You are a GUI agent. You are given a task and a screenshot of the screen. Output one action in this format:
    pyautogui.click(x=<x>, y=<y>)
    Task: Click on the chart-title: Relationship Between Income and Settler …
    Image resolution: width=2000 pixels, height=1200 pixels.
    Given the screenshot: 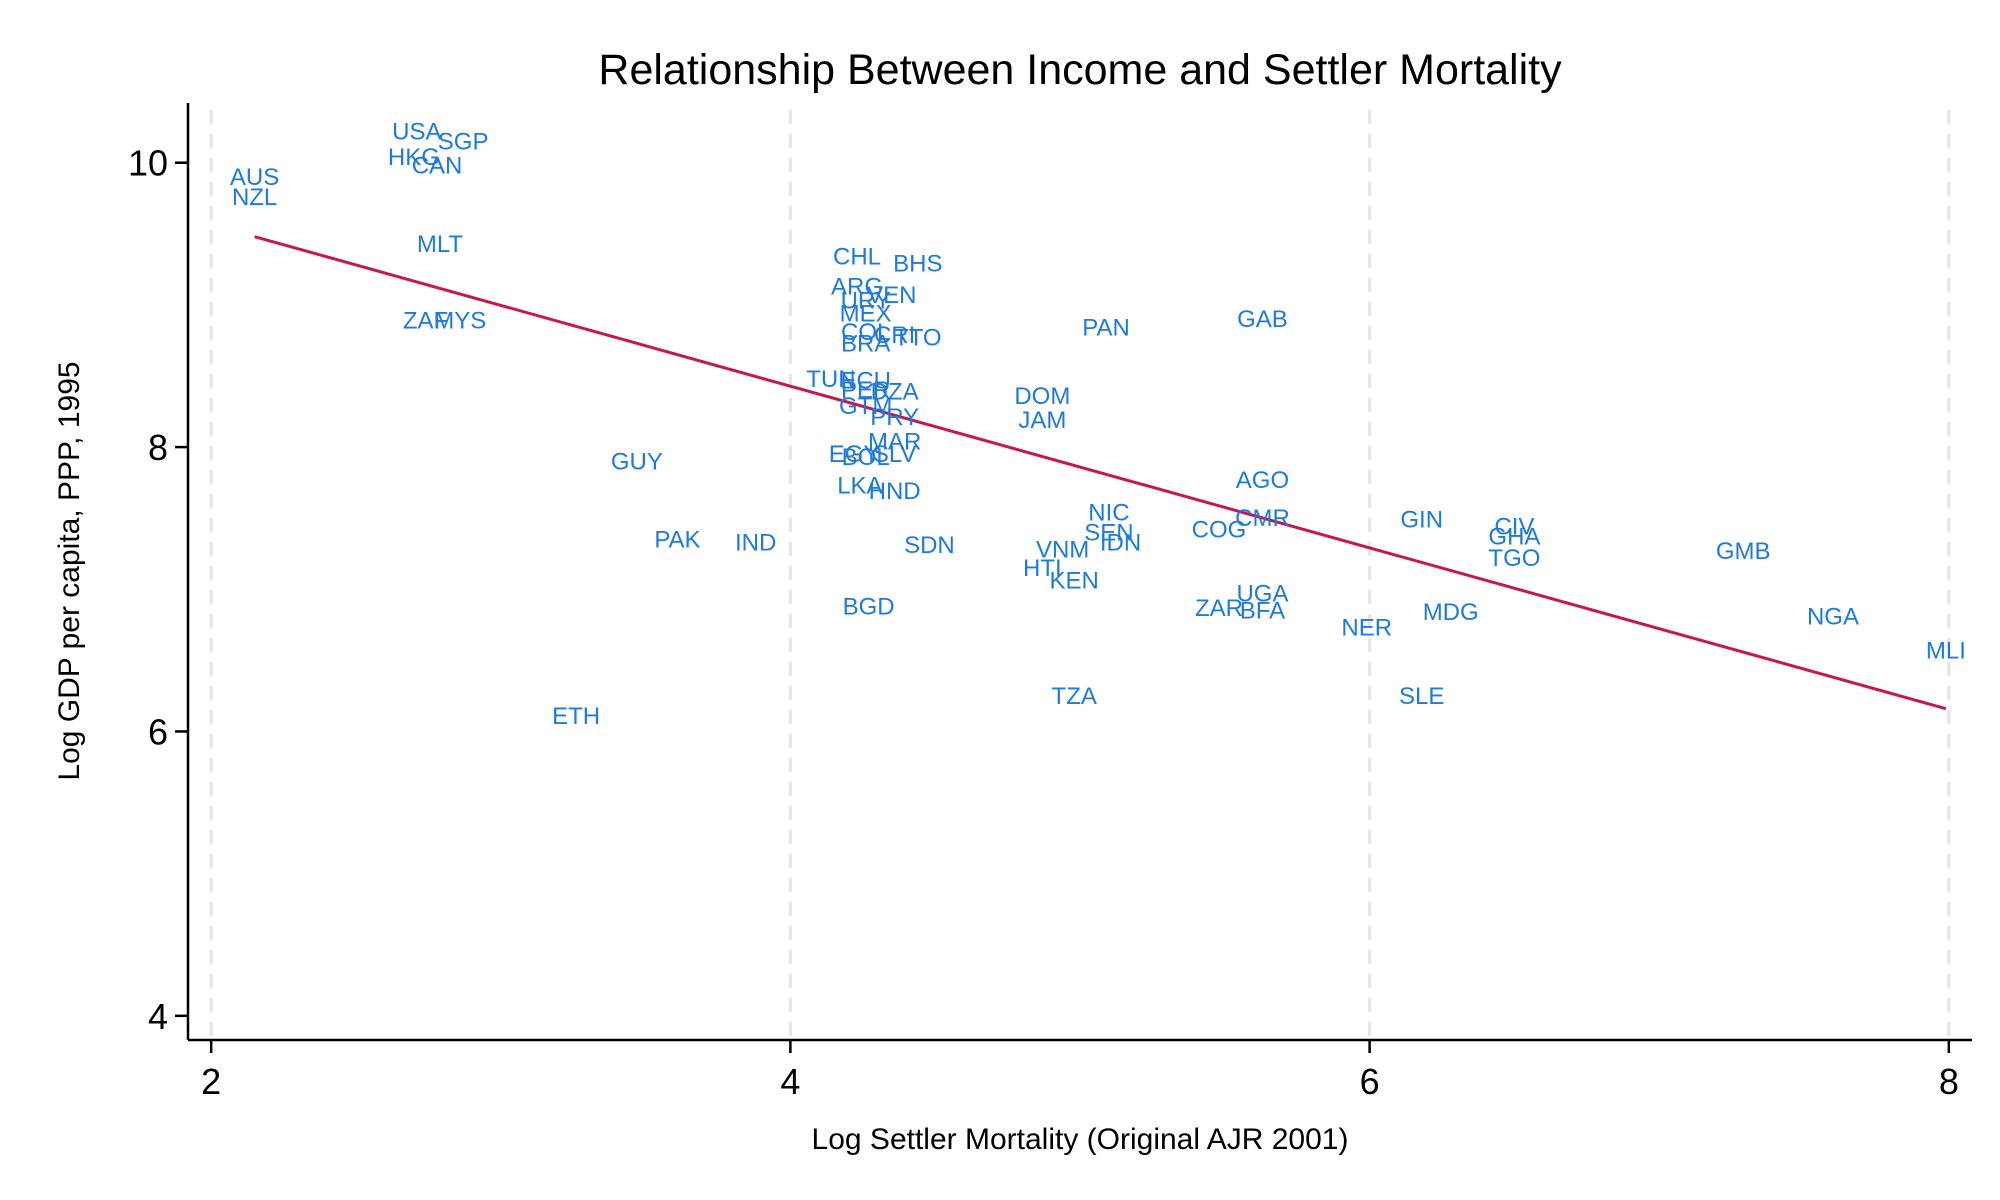 What is the action you would take?
    pyautogui.click(x=1080, y=70)
    